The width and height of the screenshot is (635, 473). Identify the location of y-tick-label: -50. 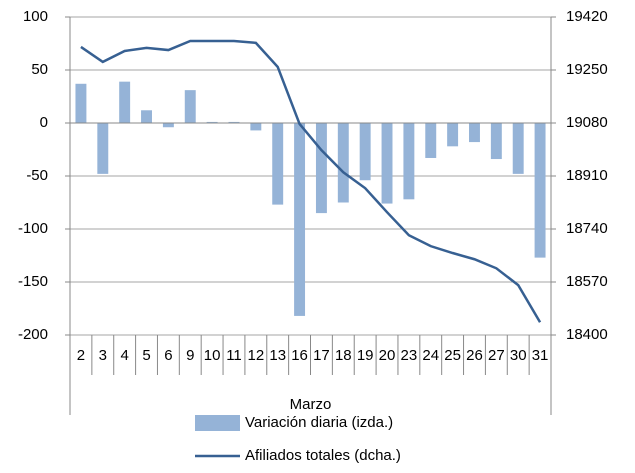
(37, 175).